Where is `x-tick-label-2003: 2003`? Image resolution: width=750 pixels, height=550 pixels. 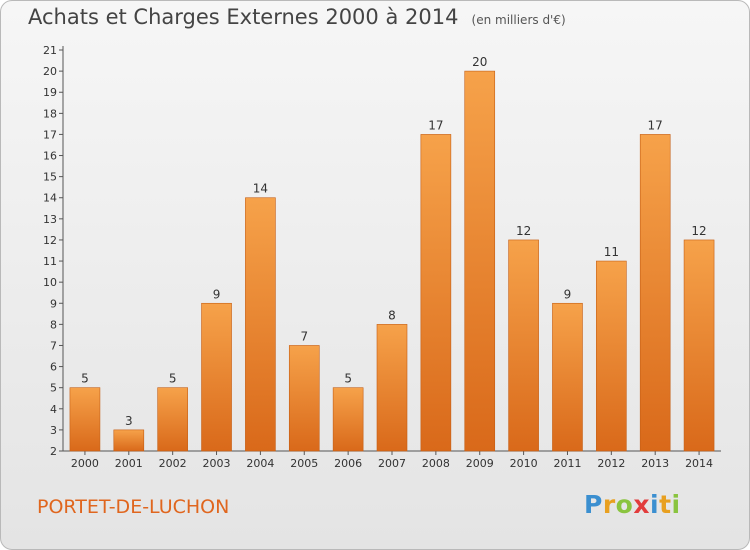
x-tick-label-2003: 2003 is located at coordinates (217, 463).